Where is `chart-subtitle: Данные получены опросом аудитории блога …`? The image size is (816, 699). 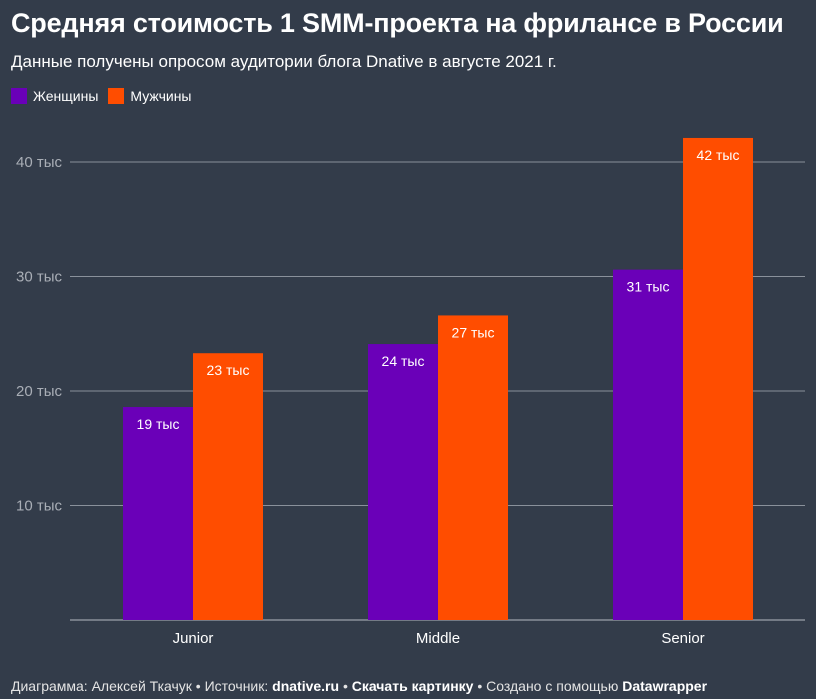
chart-subtitle: Данные получены опросом аудитории блога … is located at coordinates (284, 61).